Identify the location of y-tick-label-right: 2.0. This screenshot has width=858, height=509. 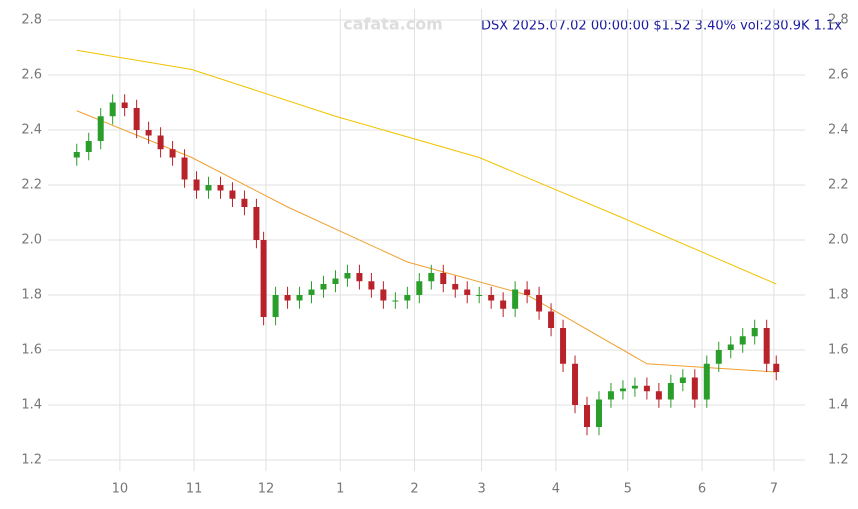
(838, 240).